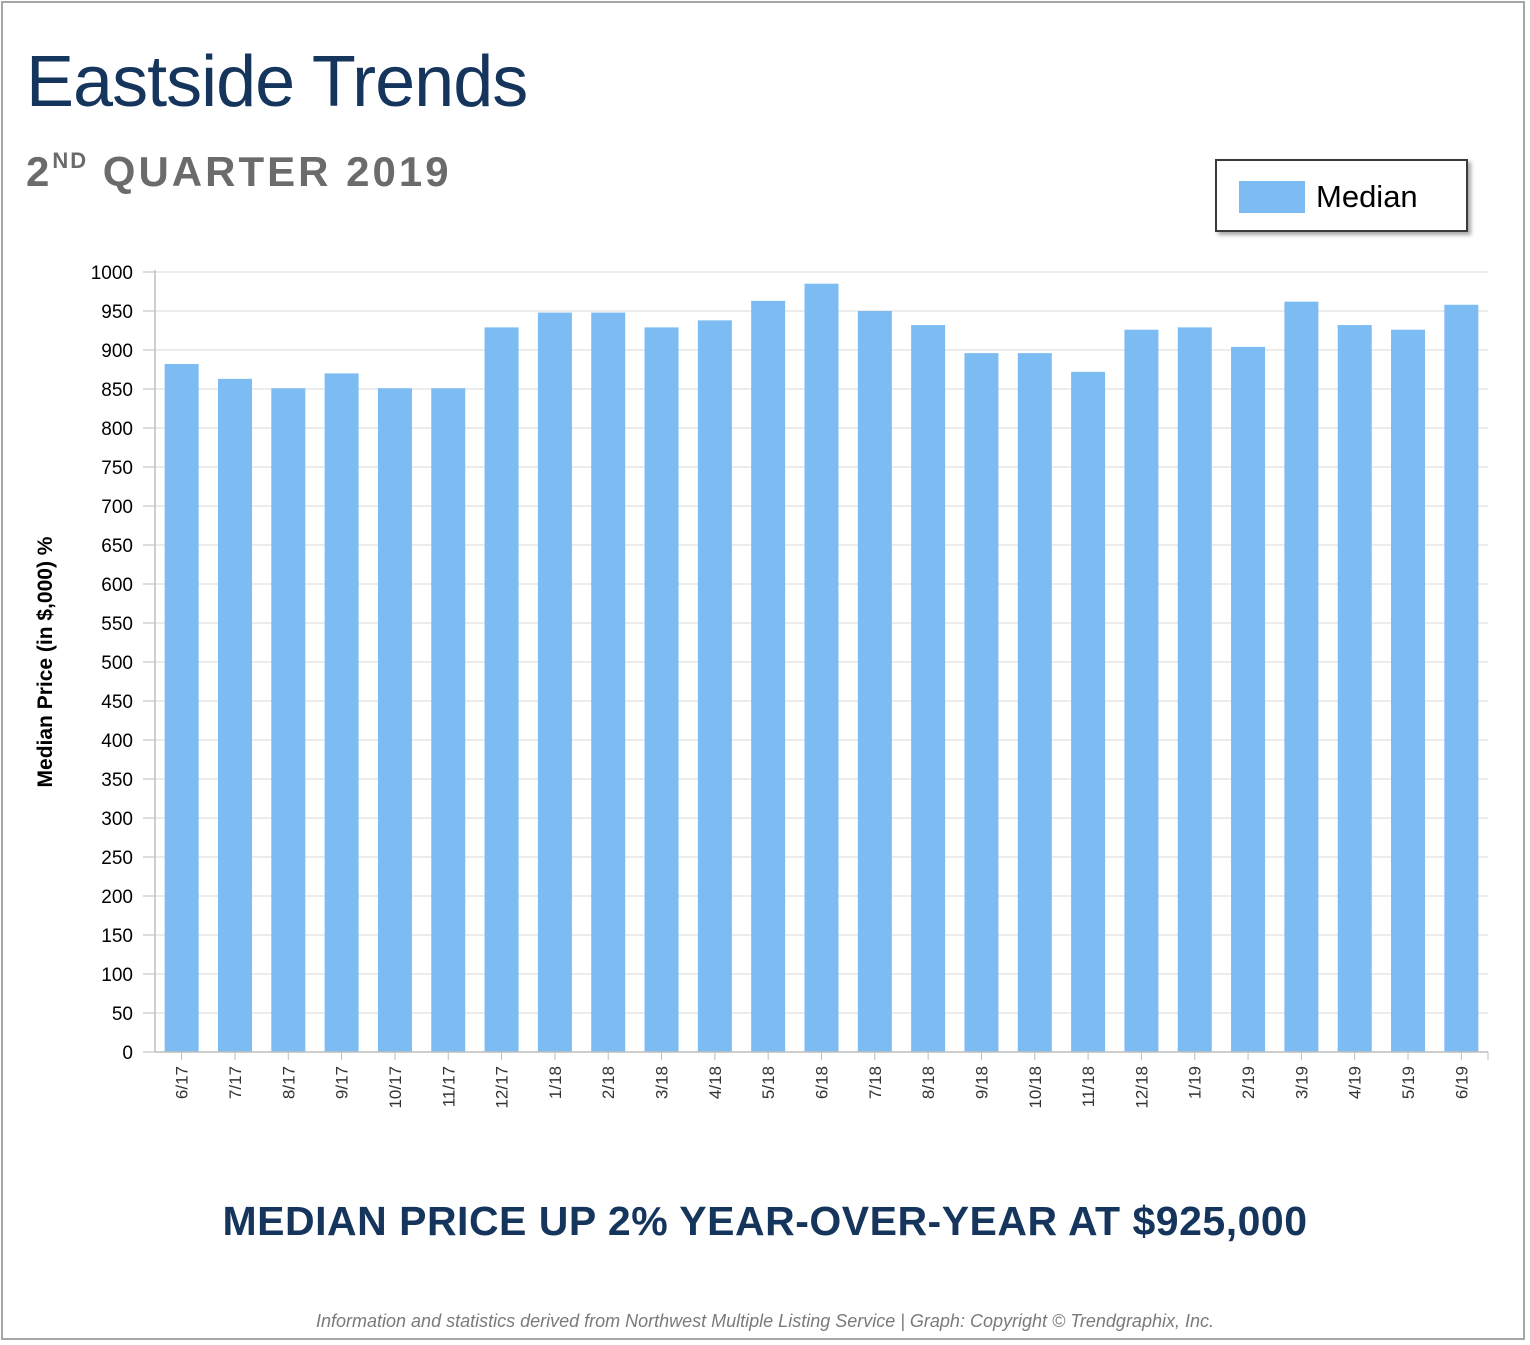 The image size is (1530, 1345). What do you see at coordinates (117, 624) in the screenshot?
I see `y-tick-label: 550` at bounding box center [117, 624].